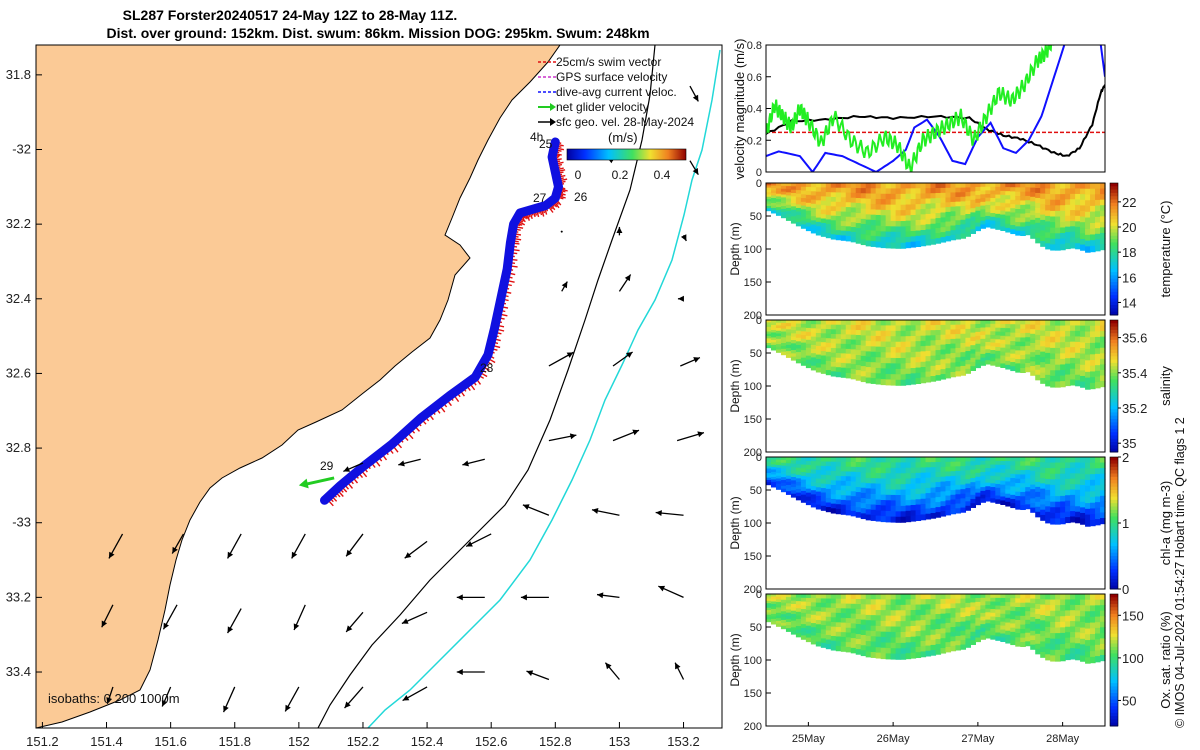 The height and width of the screenshot is (750, 1200). What do you see at coordinates (319, 481) in the screenshot?
I see `net-glider-velocity-arrow` at bounding box center [319, 481].